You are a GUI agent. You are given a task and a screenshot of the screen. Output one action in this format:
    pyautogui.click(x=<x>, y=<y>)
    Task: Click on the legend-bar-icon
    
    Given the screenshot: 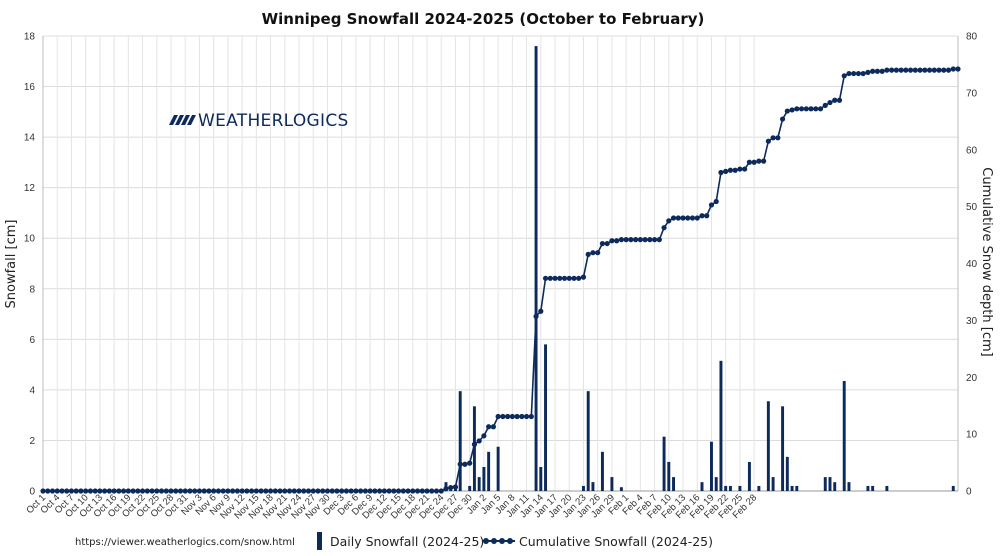 What is the action you would take?
    pyautogui.click(x=319, y=541)
    